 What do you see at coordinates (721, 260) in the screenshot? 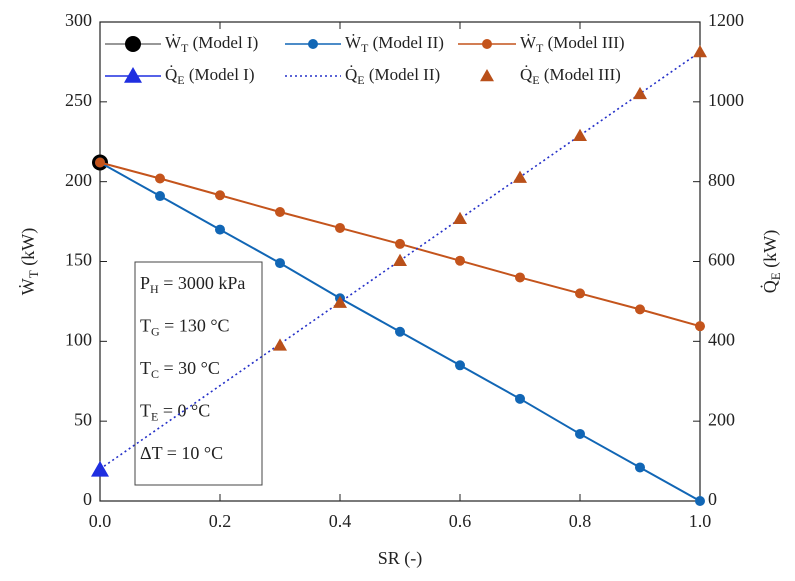
I see `y2-tick-label: 600` at bounding box center [721, 260].